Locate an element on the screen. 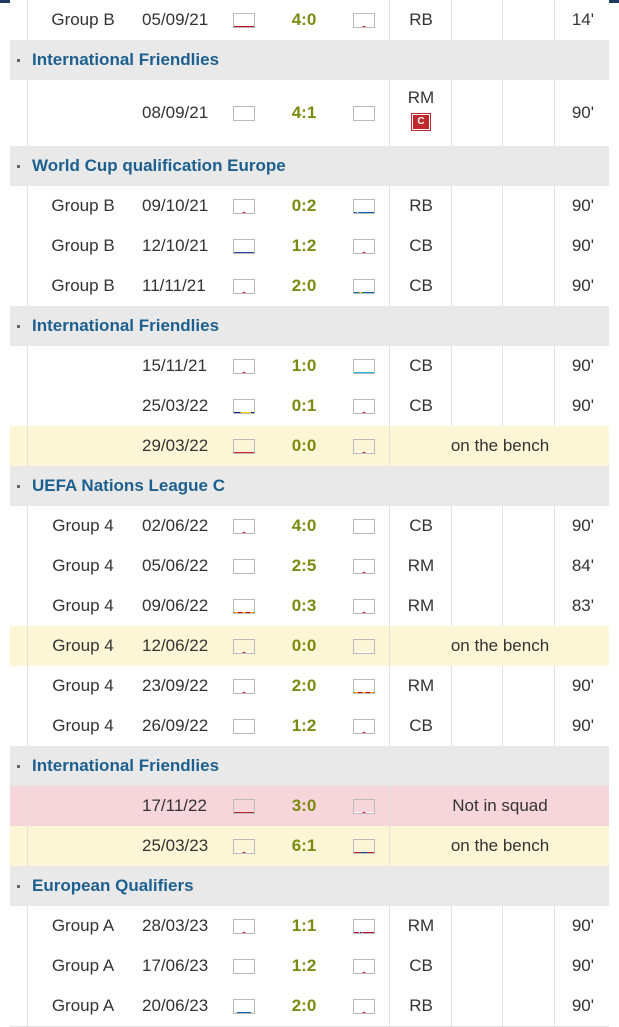  match-row: 08/09/21 4:1 RM C 90' is located at coordinates (309, 113).